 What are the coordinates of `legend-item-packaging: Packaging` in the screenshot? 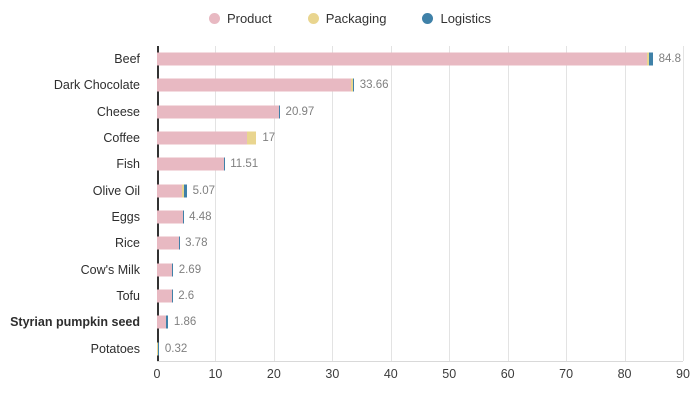 It's located at (347, 18).